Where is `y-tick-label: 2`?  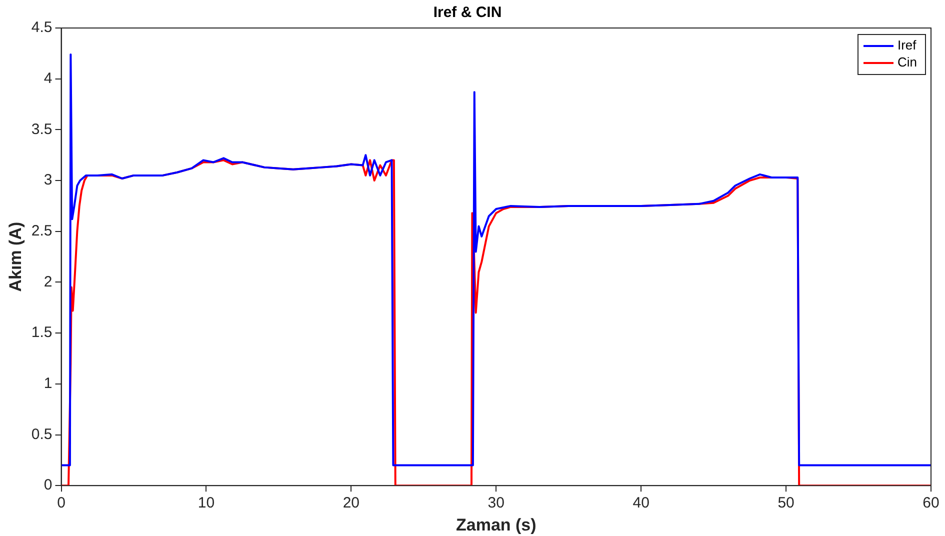
y-tick-label: 2 is located at coordinates (48, 281).